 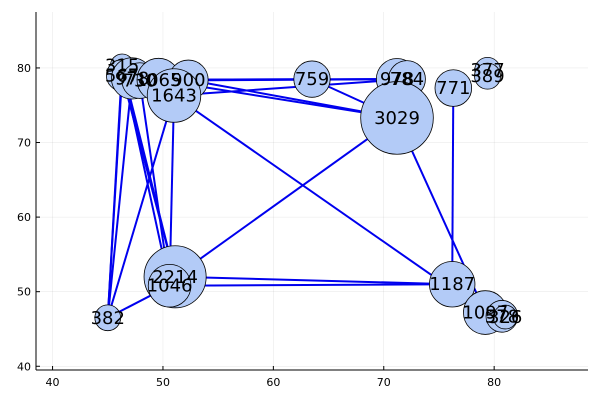 I want to click on node-label: 389, so click(x=487, y=76).